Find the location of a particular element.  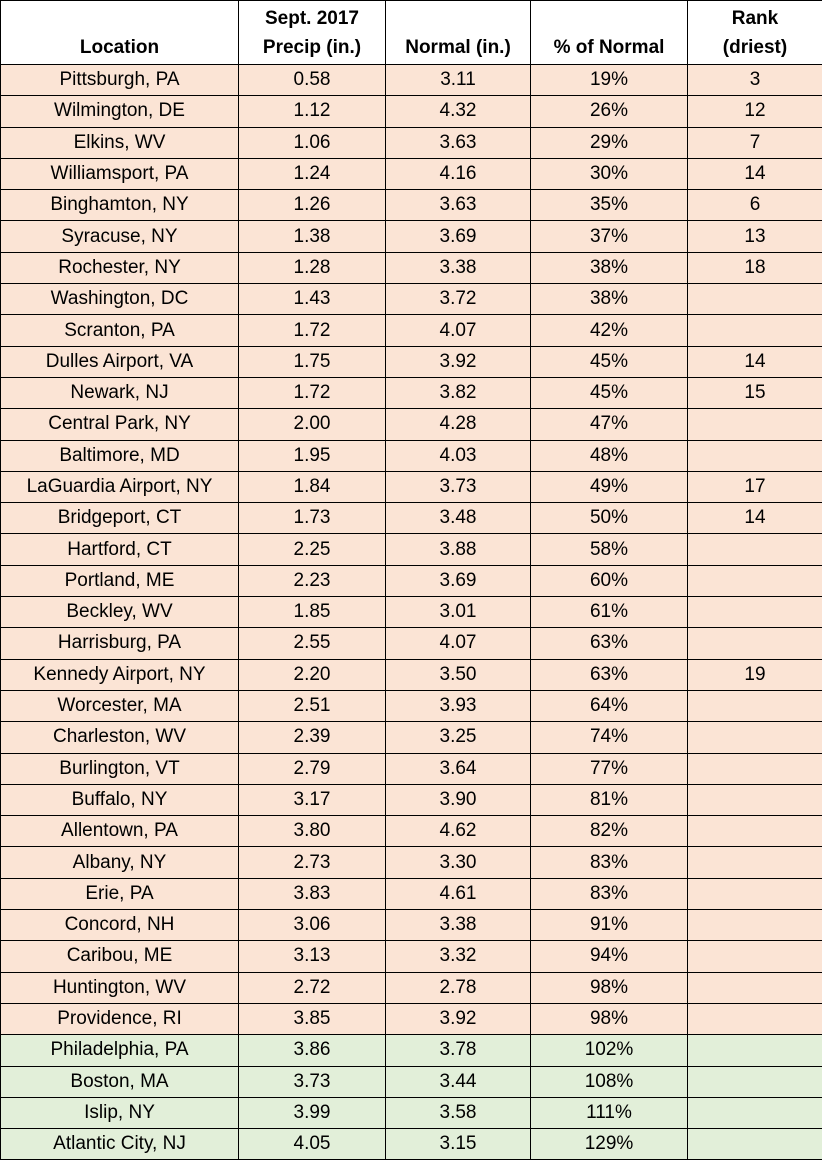

table-cell: 77% is located at coordinates (609, 768).